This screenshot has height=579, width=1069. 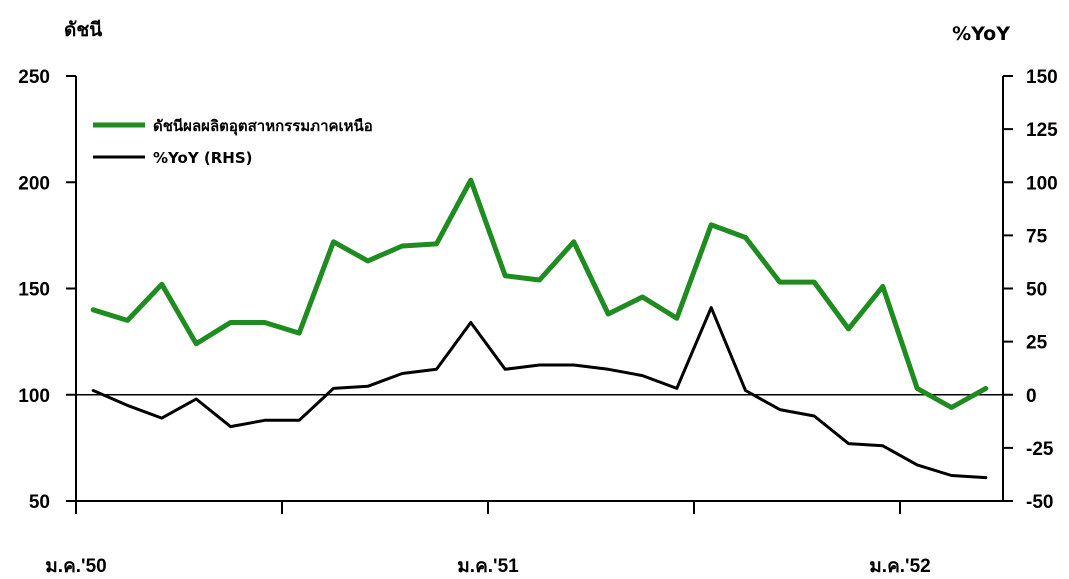 What do you see at coordinates (34, 77) in the screenshot?
I see `y-left-tick-label: 250` at bounding box center [34, 77].